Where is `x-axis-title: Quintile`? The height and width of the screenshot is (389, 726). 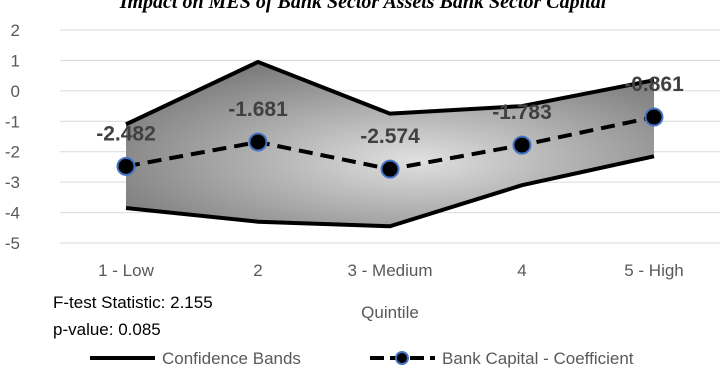
x-axis-title: Quintile is located at coordinates (390, 312).